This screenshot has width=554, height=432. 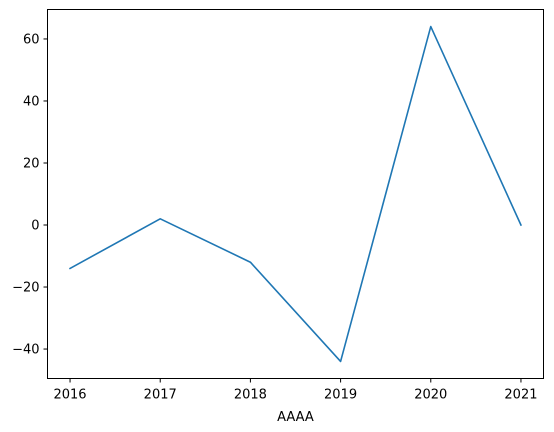 What do you see at coordinates (430, 395) in the screenshot?
I see `x-tick-label: 2020` at bounding box center [430, 395].